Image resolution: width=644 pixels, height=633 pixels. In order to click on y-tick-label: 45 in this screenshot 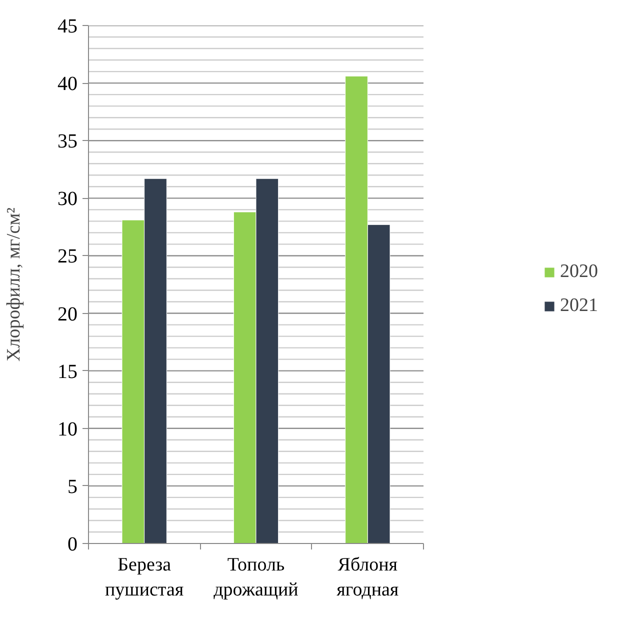, I will do `click(68, 27)`.